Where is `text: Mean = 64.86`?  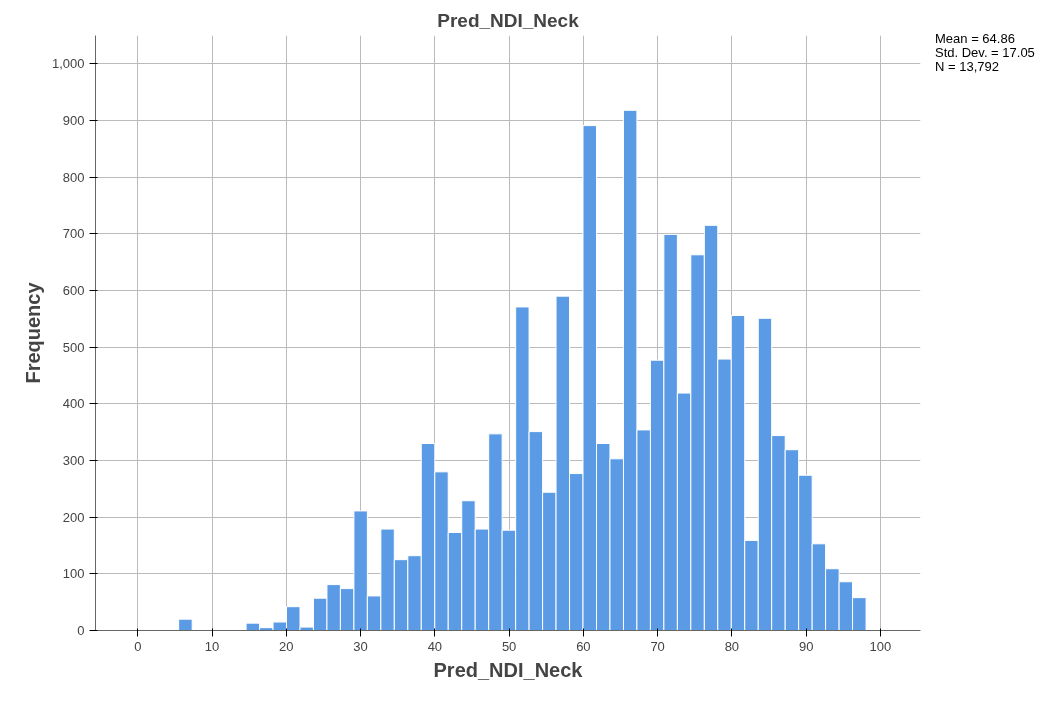 text: Mean = 64.86 is located at coordinates (975, 38).